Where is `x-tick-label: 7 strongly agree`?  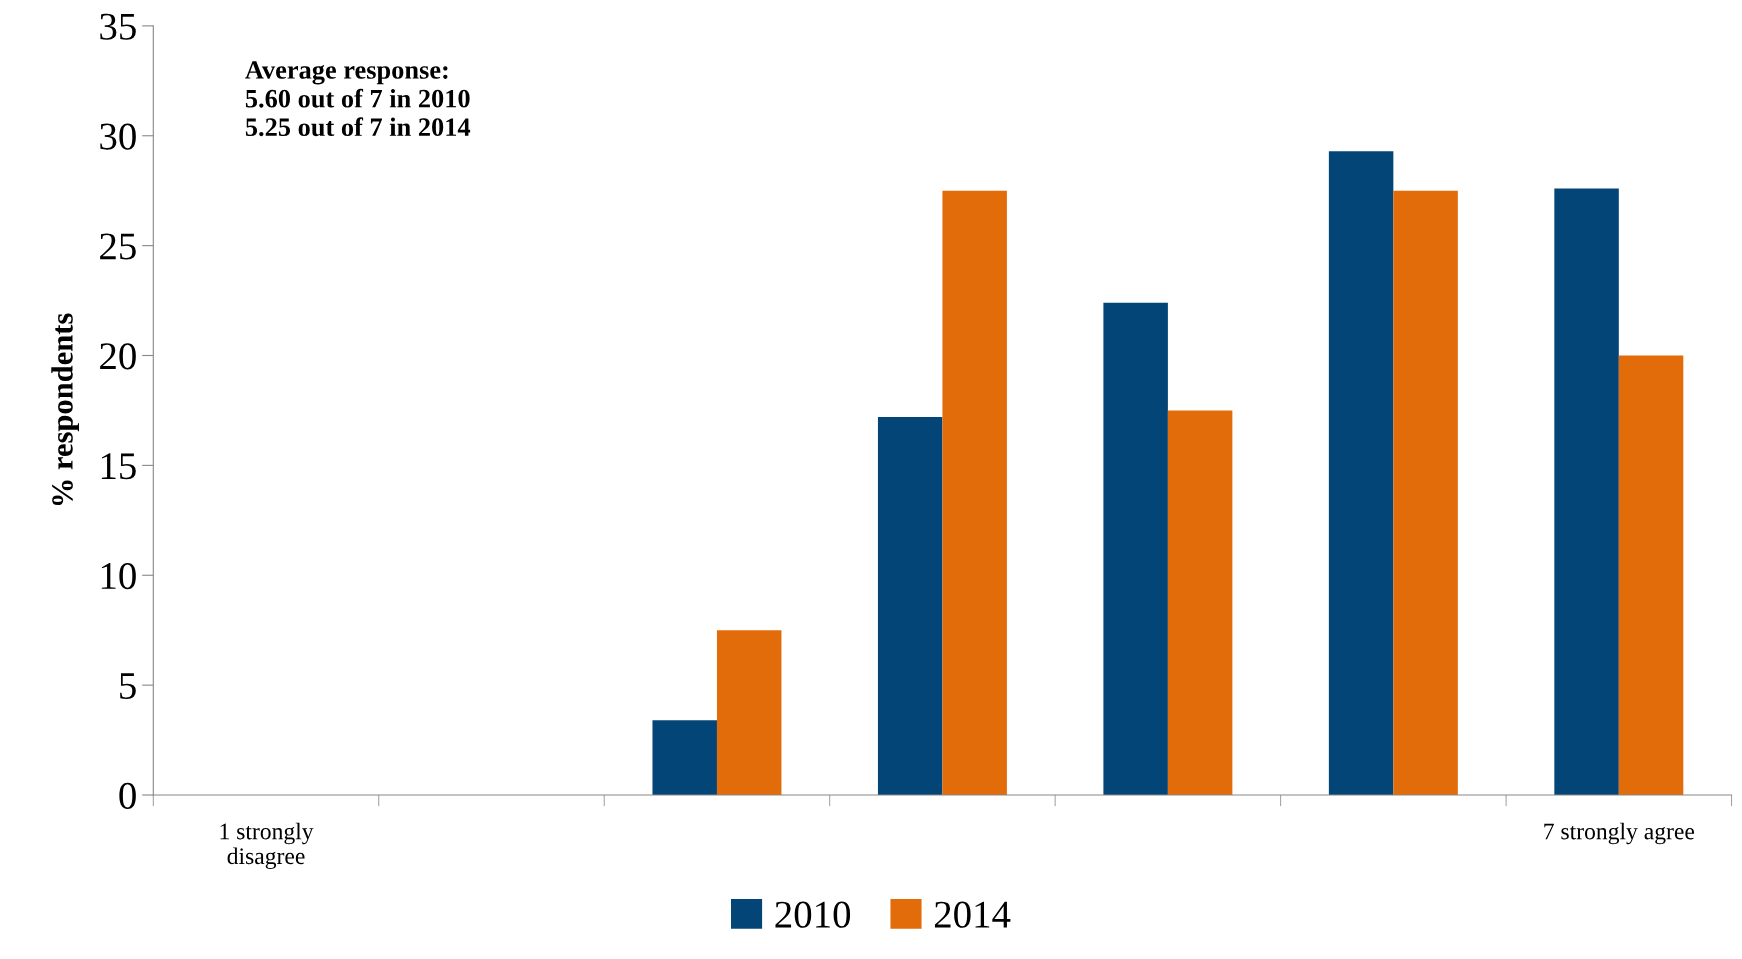
x-tick-label: 7 strongly agree is located at coordinates (1619, 833).